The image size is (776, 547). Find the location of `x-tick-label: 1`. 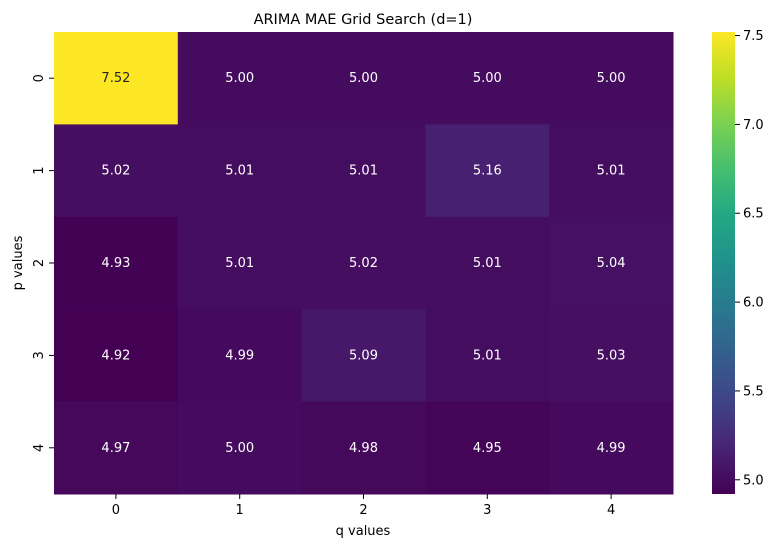

x-tick-label: 1 is located at coordinates (240, 510).